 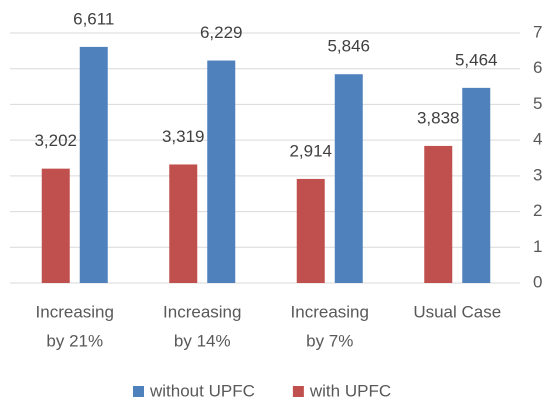 I want to click on y-tick-label: 0, so click(x=537, y=281).